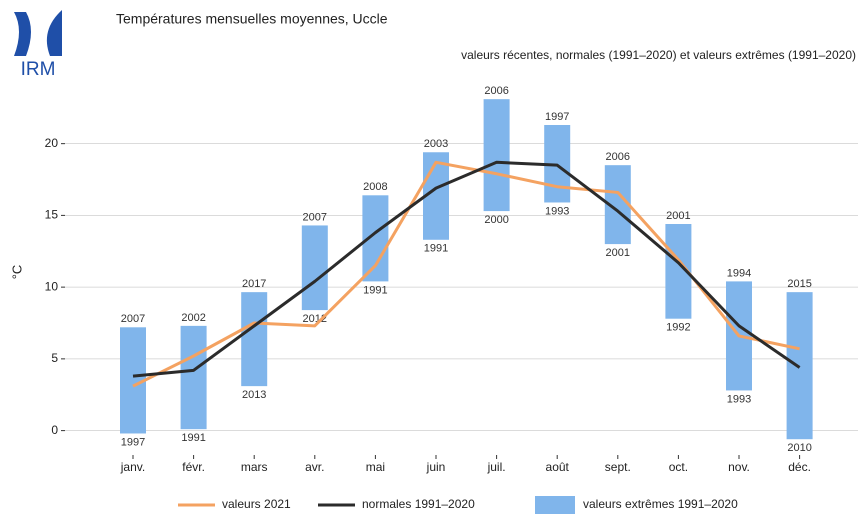 Image resolution: width=861 pixels, height=517 pixels. I want to click on logo: IRM, so click(38, 45).